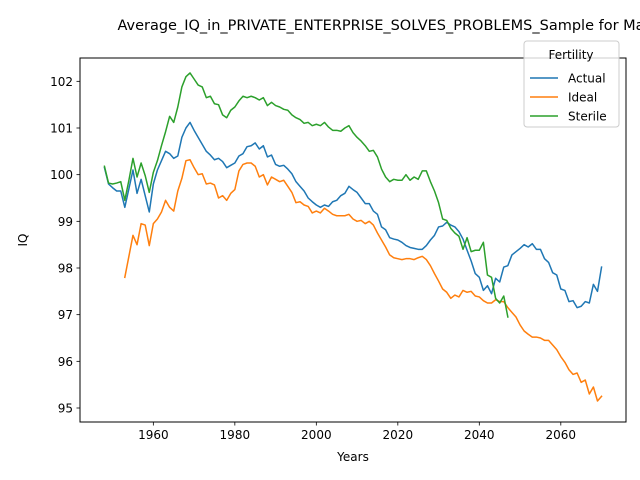 This screenshot has width=640, height=480. I want to click on legend-label-actual: Actual, so click(587, 79).